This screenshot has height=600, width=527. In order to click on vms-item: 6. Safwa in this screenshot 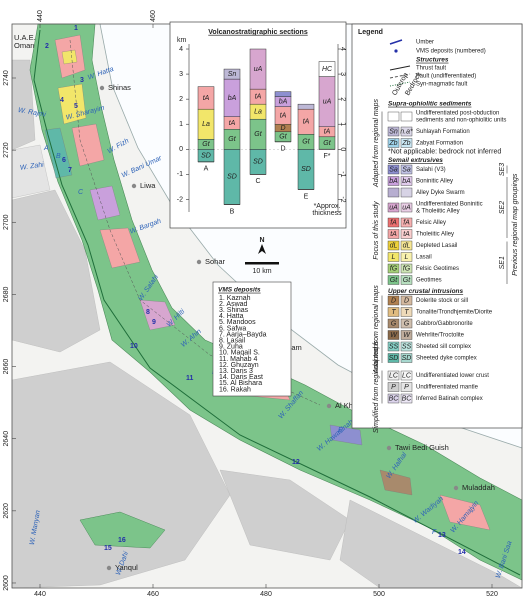, I will do `click(232, 328)`.